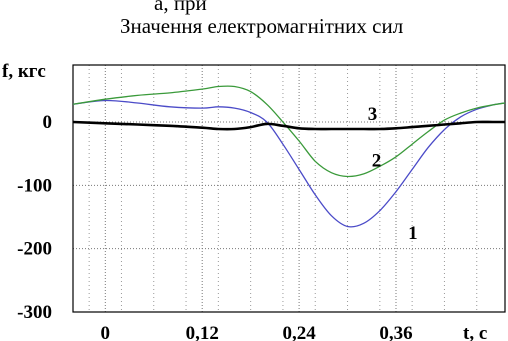  Describe the element at coordinates (34, 249) in the screenshot. I see `y-tick-label: -200` at that location.